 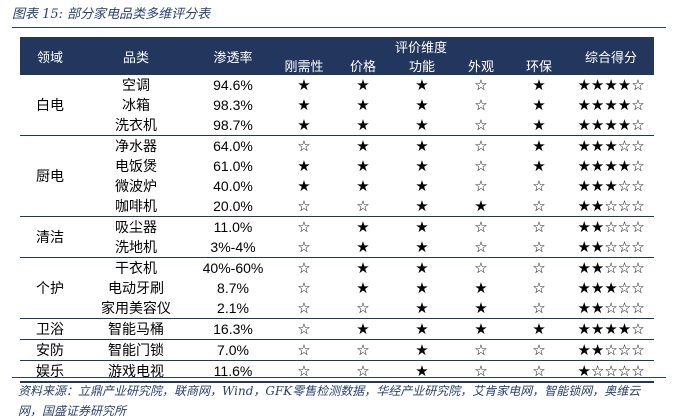 What do you see at coordinates (233, 268) in the screenshot?
I see `penetration-cell: 40%-60%` at bounding box center [233, 268].